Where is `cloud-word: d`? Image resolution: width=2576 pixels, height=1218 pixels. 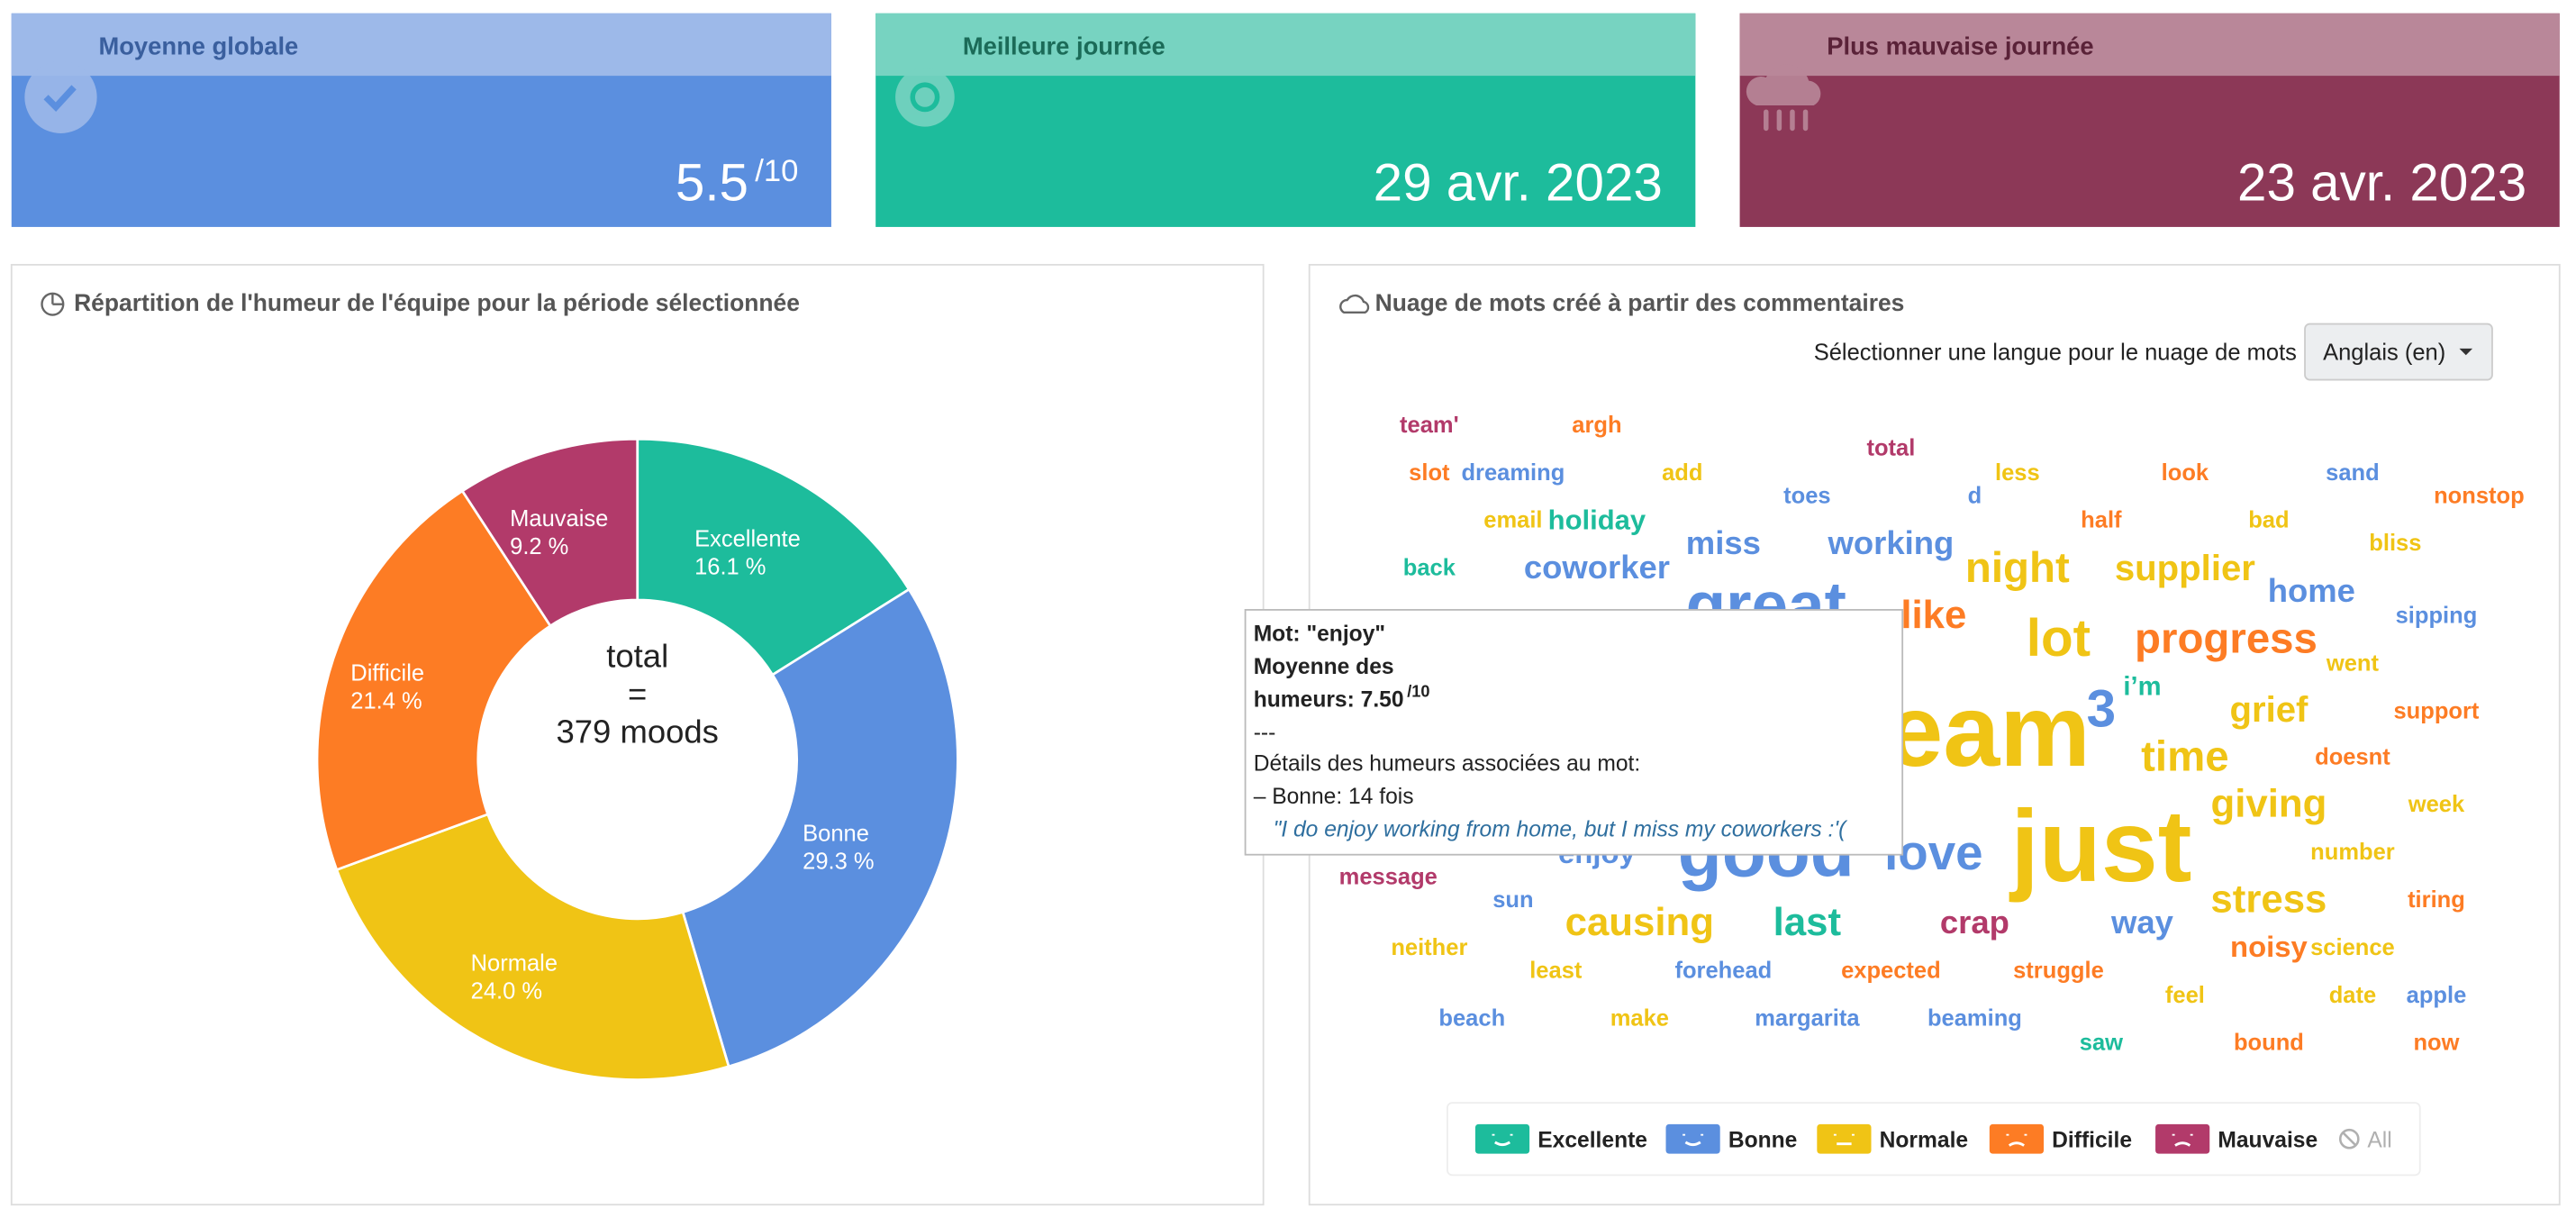
cloud-word: d is located at coordinates (1975, 495).